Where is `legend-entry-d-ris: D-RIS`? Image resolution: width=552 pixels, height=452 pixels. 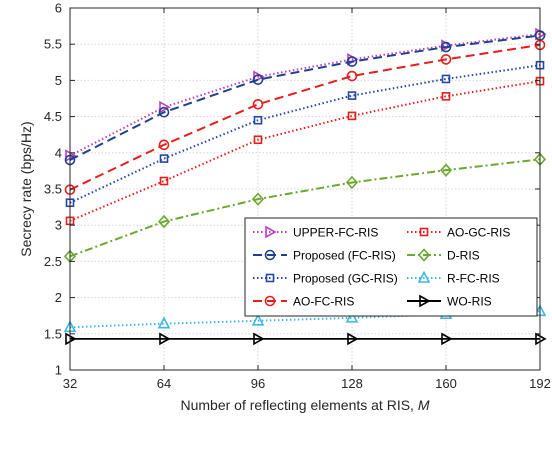
legend-entry-d-ris: D-RIS is located at coordinates (443, 255).